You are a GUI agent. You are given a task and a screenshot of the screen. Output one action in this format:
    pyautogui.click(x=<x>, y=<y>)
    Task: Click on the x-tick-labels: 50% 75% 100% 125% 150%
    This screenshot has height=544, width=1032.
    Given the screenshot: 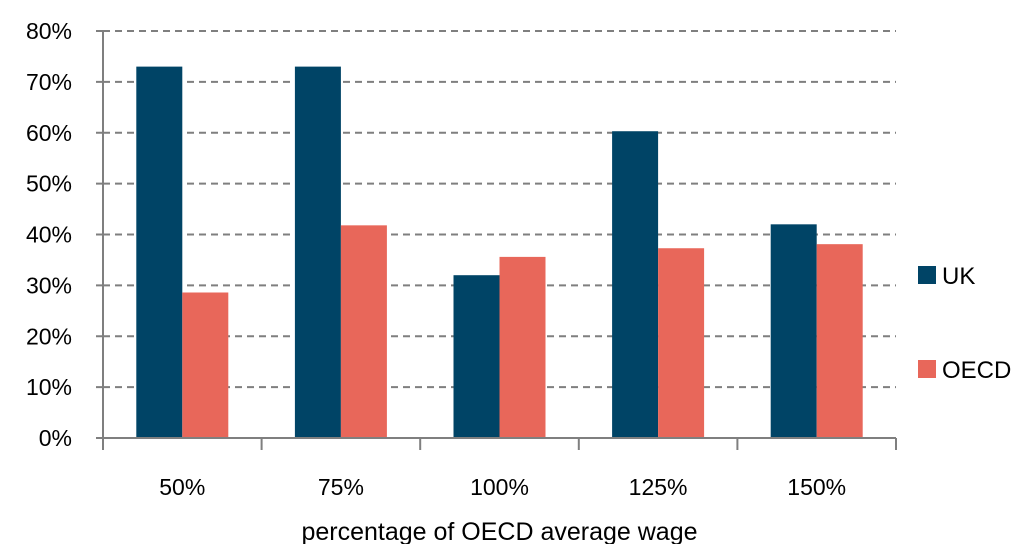 What is the action you would take?
    pyautogui.click(x=502, y=487)
    